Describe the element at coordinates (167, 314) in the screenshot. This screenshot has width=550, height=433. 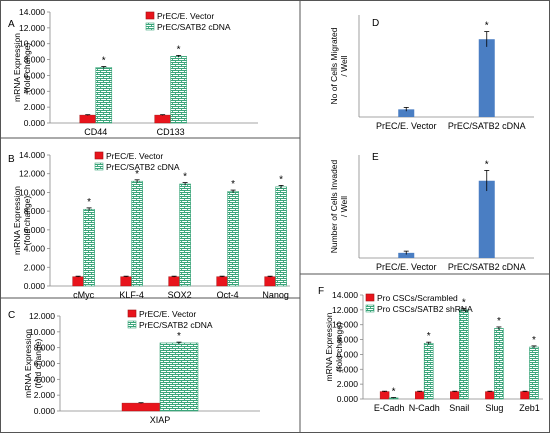
I see `legend-label: PrEC/E. Vector` at that location.